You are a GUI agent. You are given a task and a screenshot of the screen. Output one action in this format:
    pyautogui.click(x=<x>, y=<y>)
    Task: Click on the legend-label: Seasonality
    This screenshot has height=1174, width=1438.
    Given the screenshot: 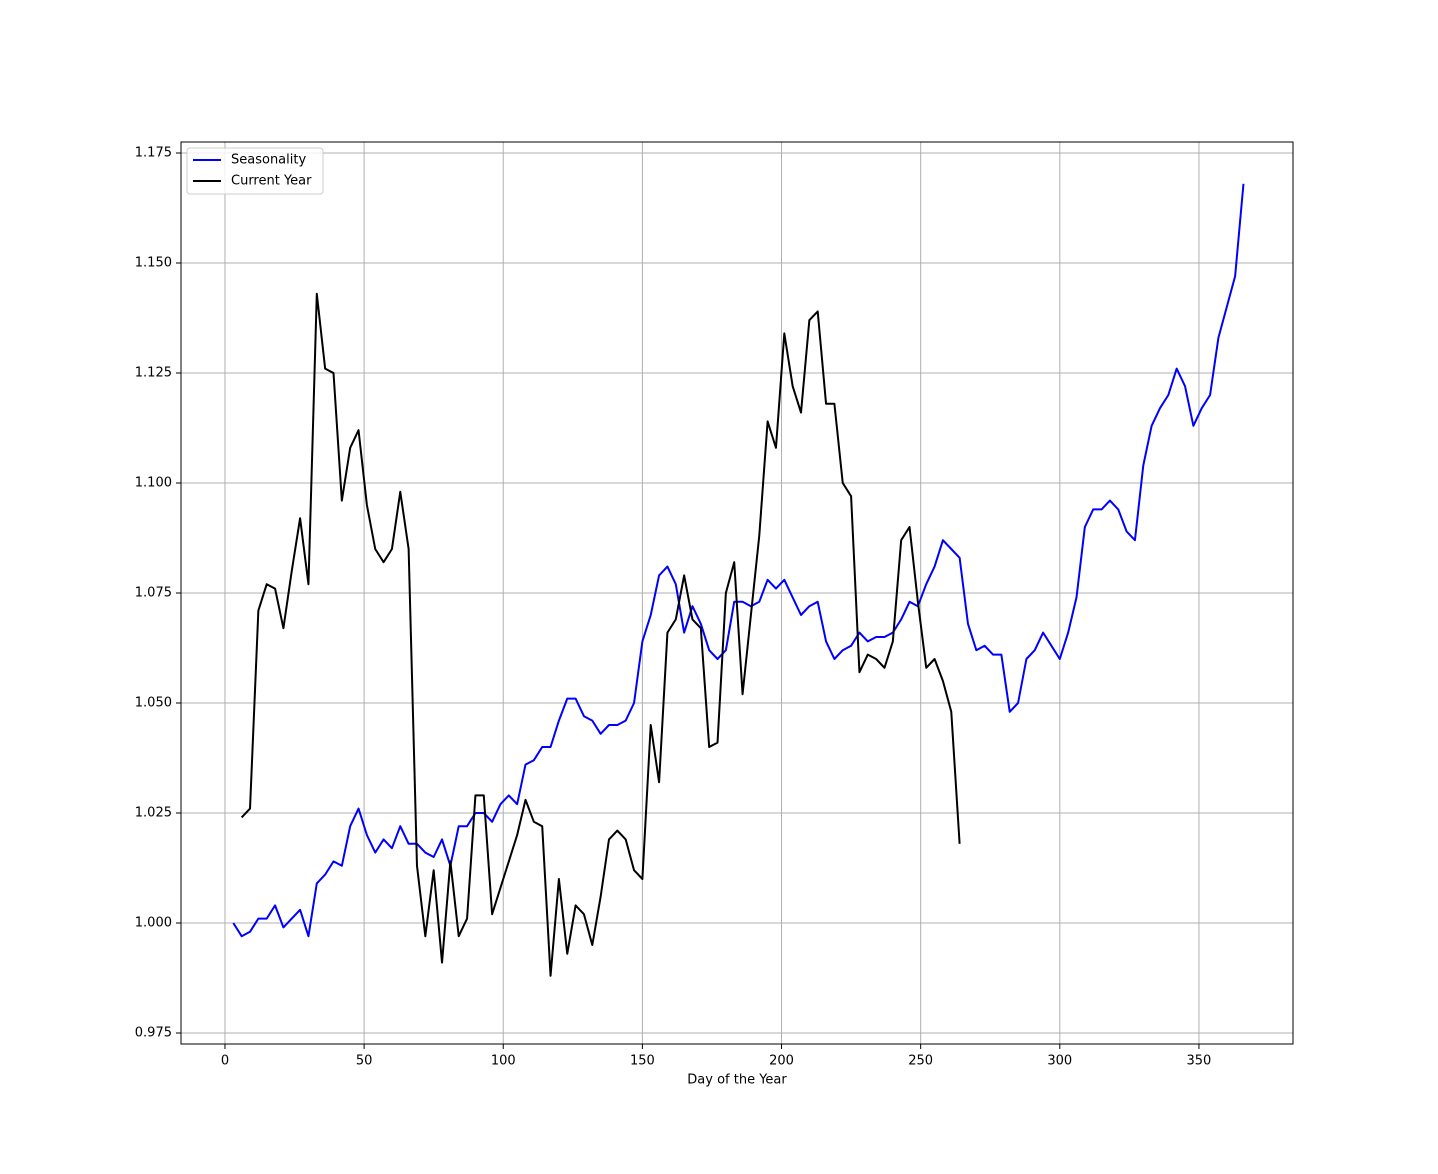 What is the action you would take?
    pyautogui.click(x=268, y=160)
    